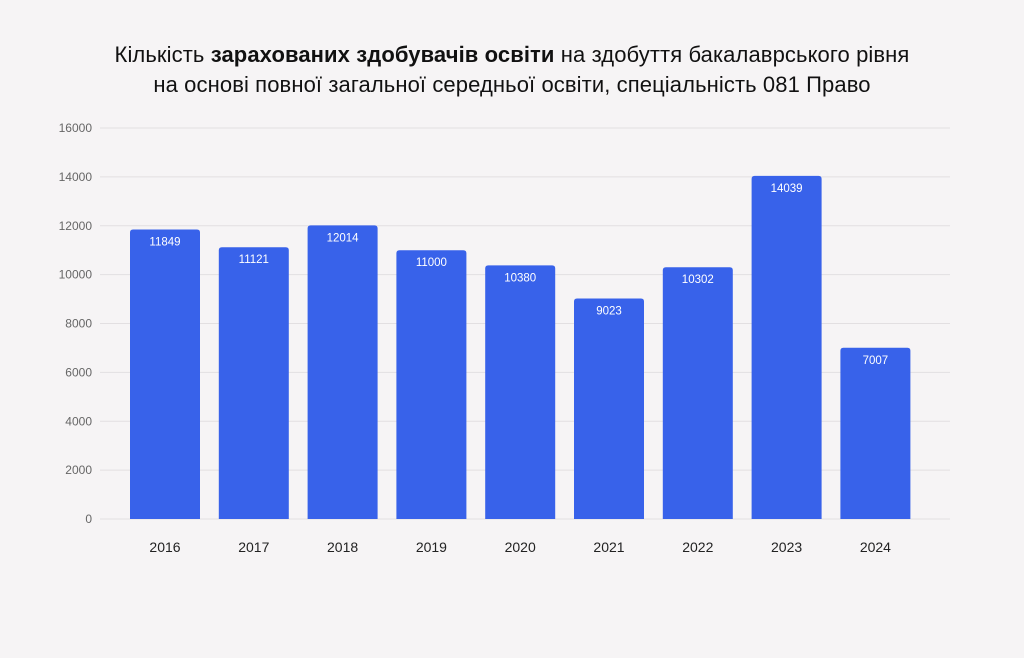 This screenshot has width=1024, height=658. What do you see at coordinates (786, 347) in the screenshot?
I see `bar-2023` at bounding box center [786, 347].